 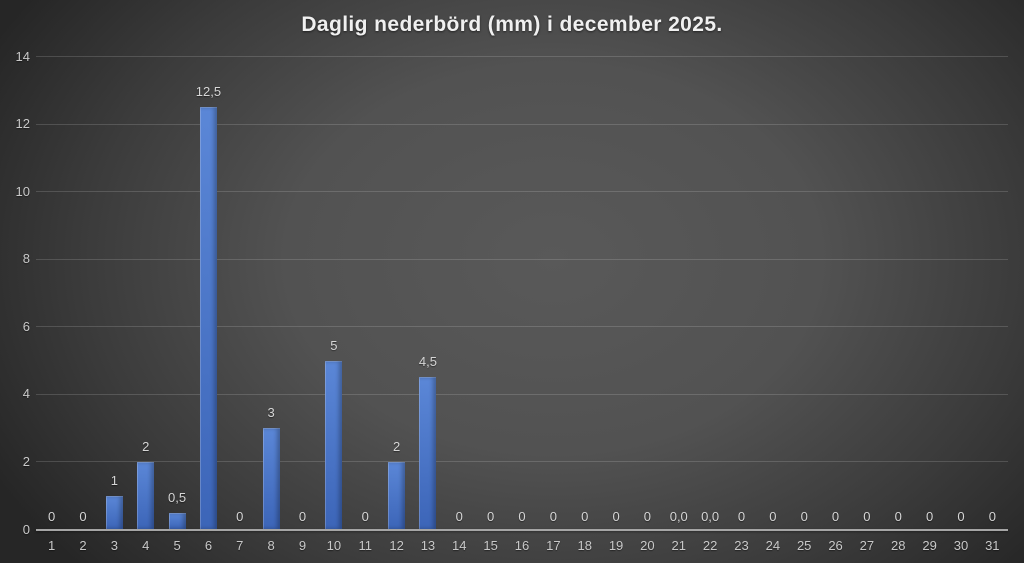 What do you see at coordinates (522, 529) in the screenshot?
I see `x-axis-line` at bounding box center [522, 529].